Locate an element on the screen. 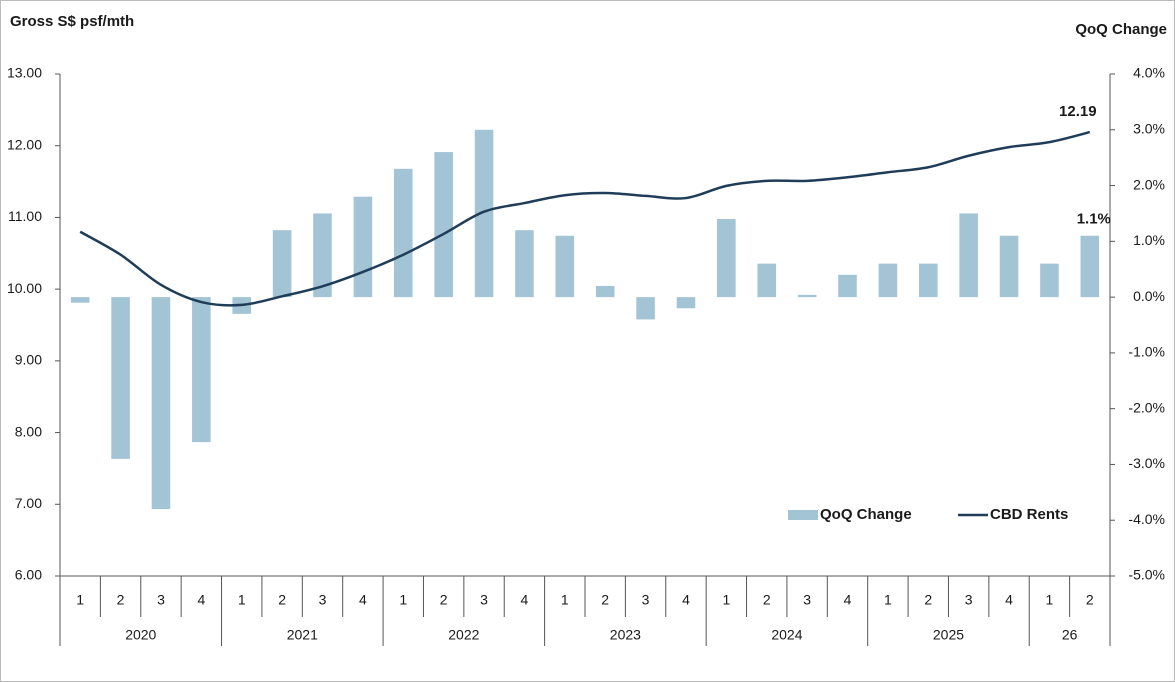 The height and width of the screenshot is (682, 1175). x-group-label: 2021 is located at coordinates (302, 635).